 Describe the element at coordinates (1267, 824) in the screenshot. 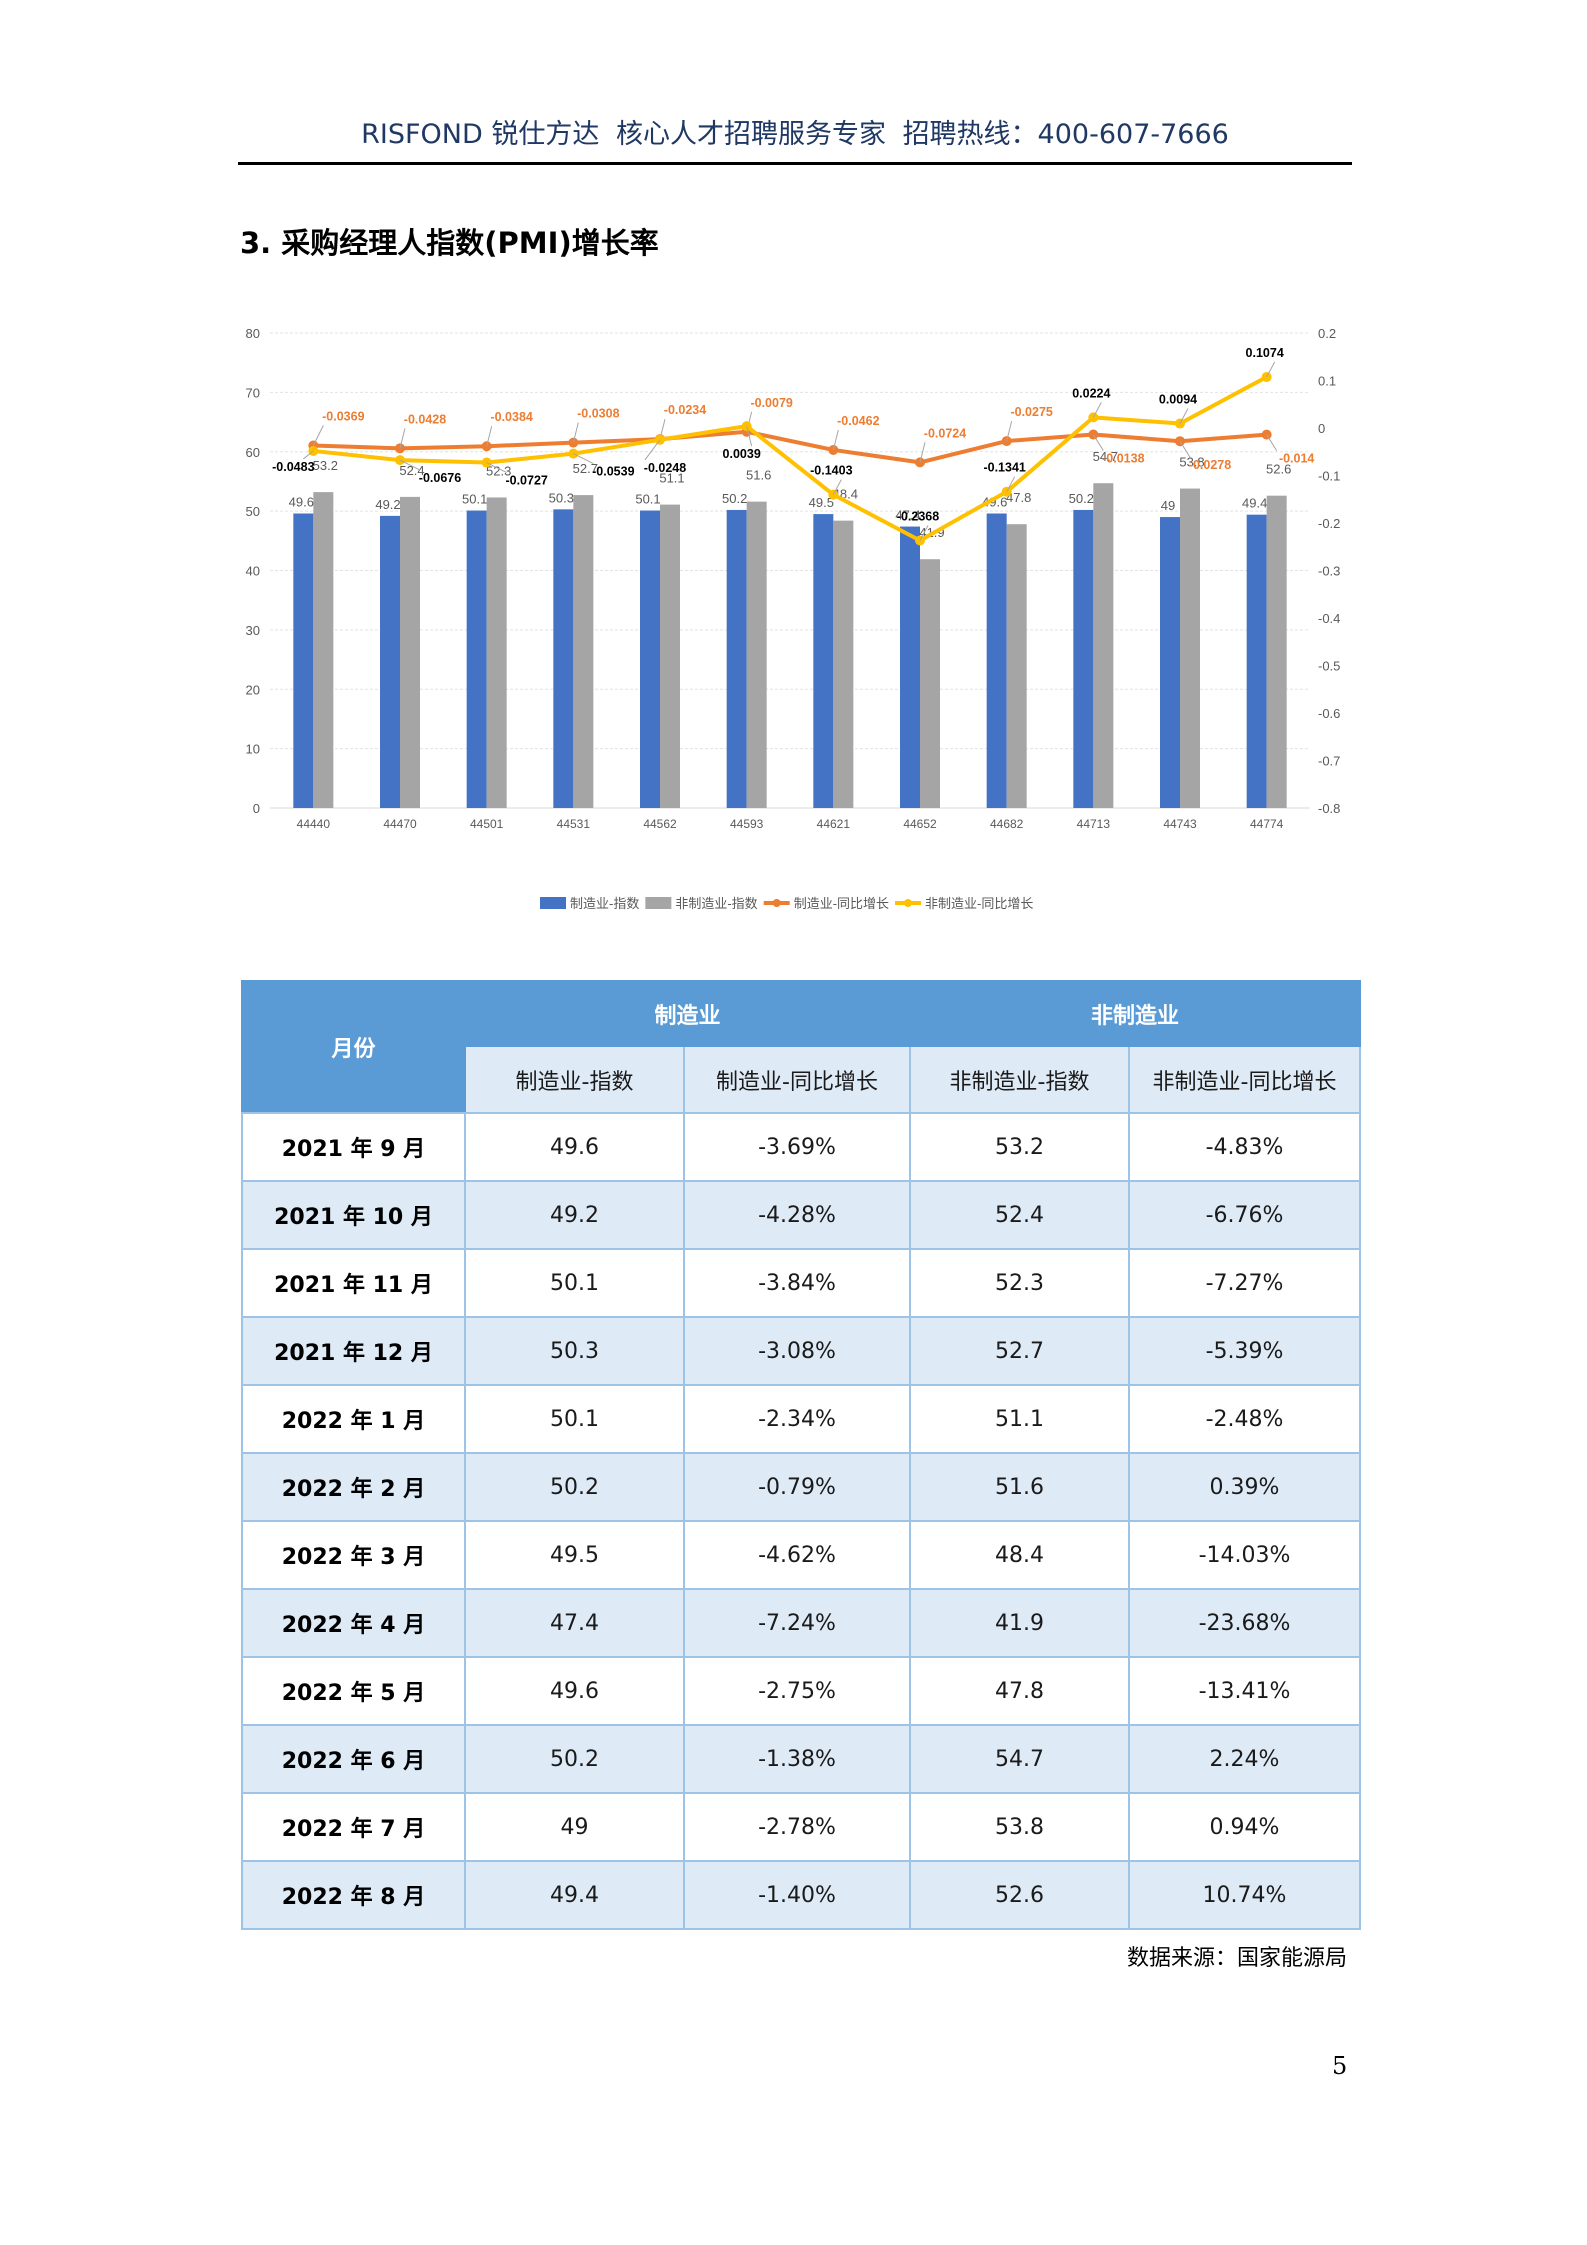

I see `x-tick: 44774` at that location.